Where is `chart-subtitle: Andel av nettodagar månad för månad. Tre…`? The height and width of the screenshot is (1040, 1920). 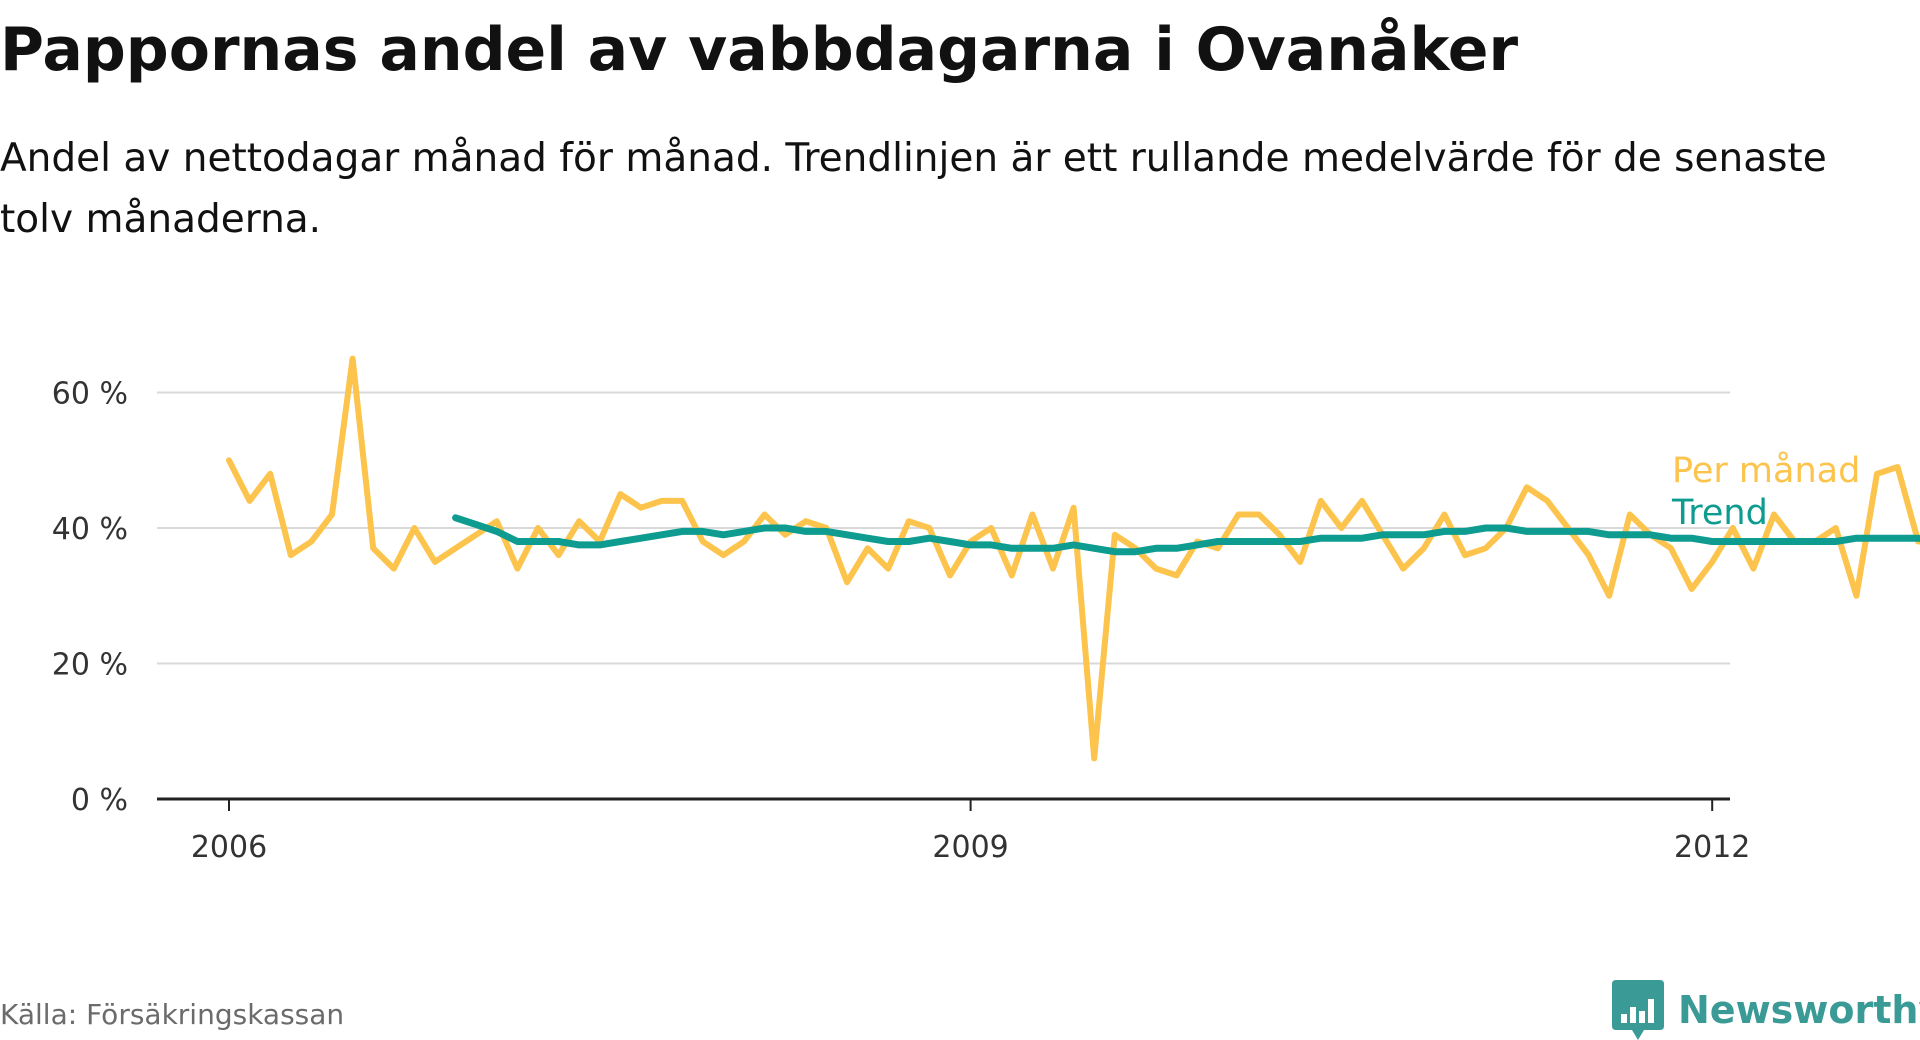 chart-subtitle: Andel av nettodagar månad för månad. Tre… is located at coordinates (913, 189).